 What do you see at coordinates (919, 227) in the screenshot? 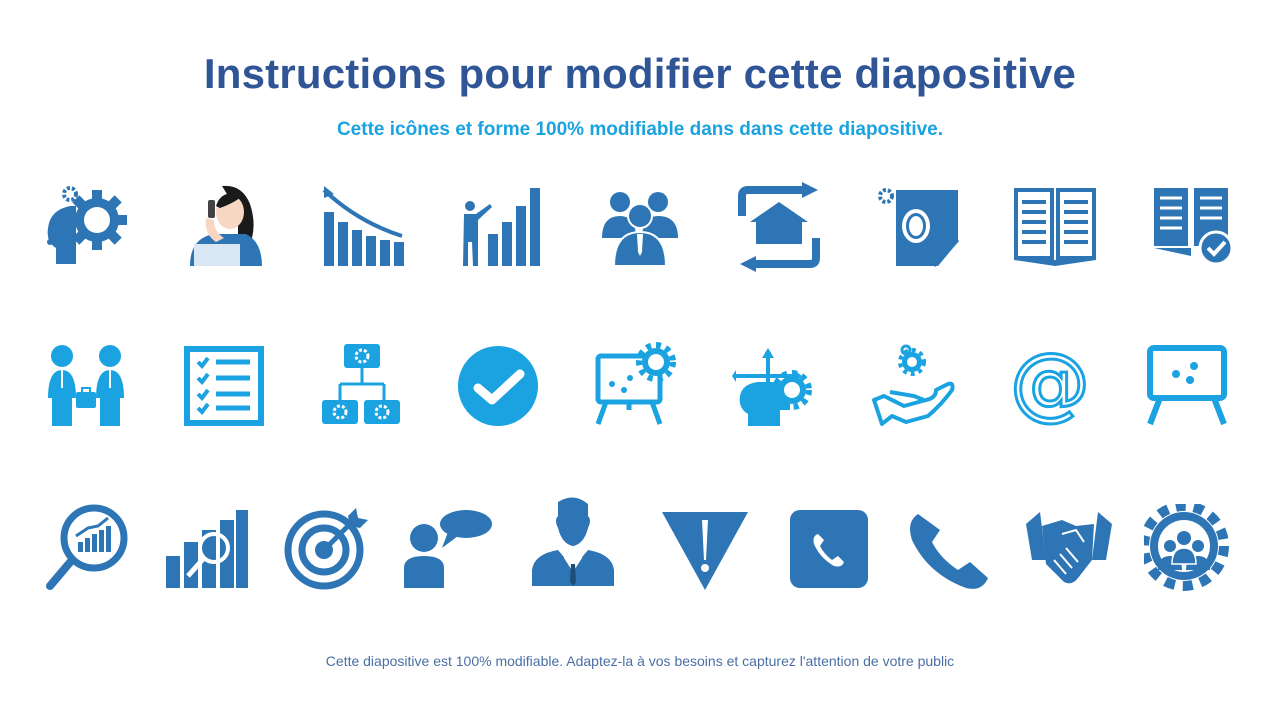
I see `gear-document-icon` at bounding box center [919, 227].